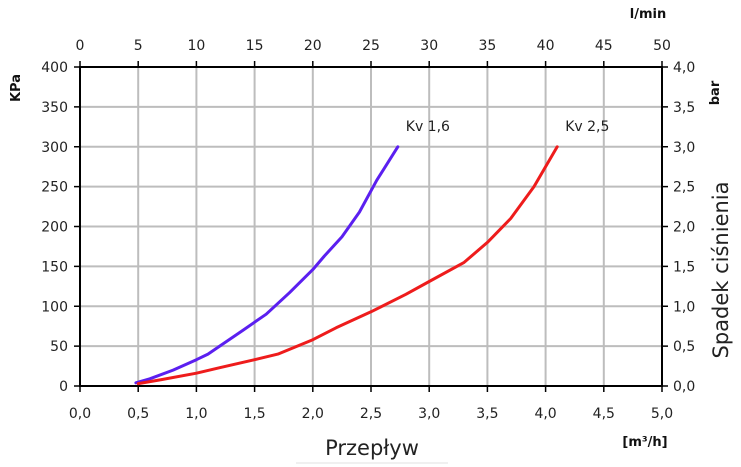 This screenshot has width=741, height=467. What do you see at coordinates (196, 46) in the screenshot?
I see `x-top-tick-label: 10` at bounding box center [196, 46].